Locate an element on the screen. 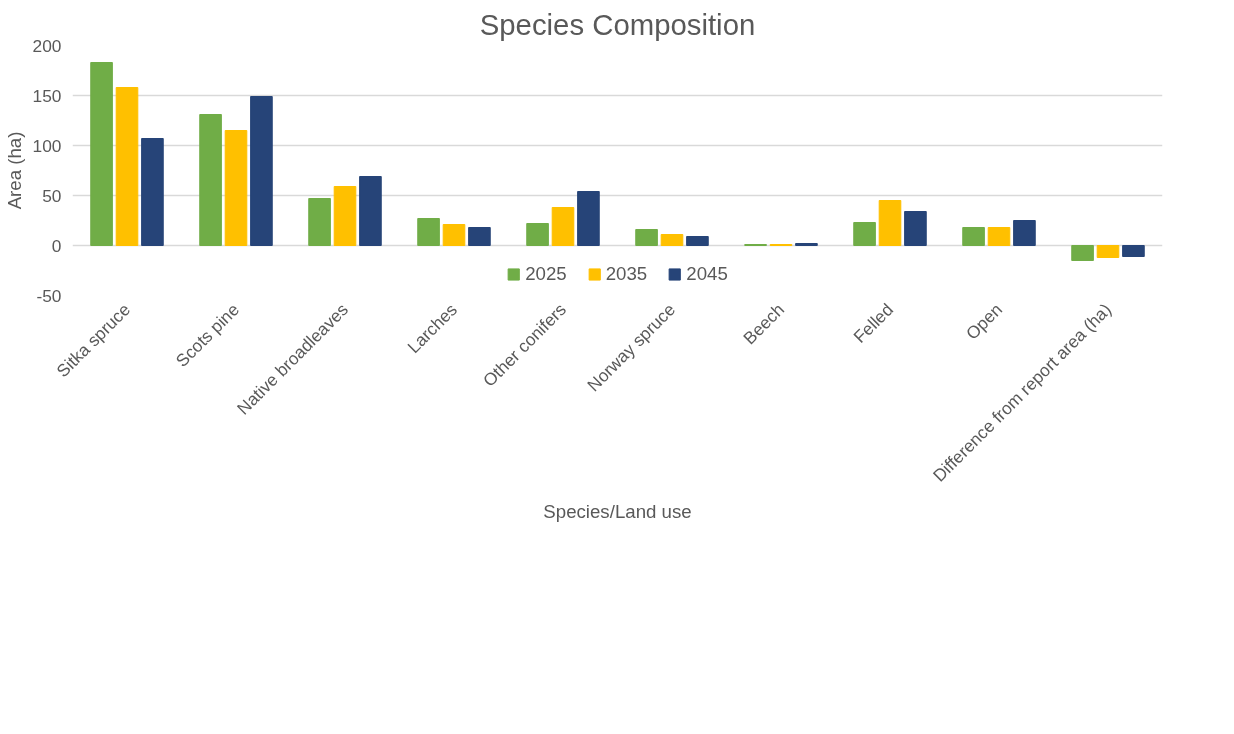 Image resolution: width=1234 pixels, height=734 pixels. x-axis-title: Species/Land use is located at coordinates (617, 511).